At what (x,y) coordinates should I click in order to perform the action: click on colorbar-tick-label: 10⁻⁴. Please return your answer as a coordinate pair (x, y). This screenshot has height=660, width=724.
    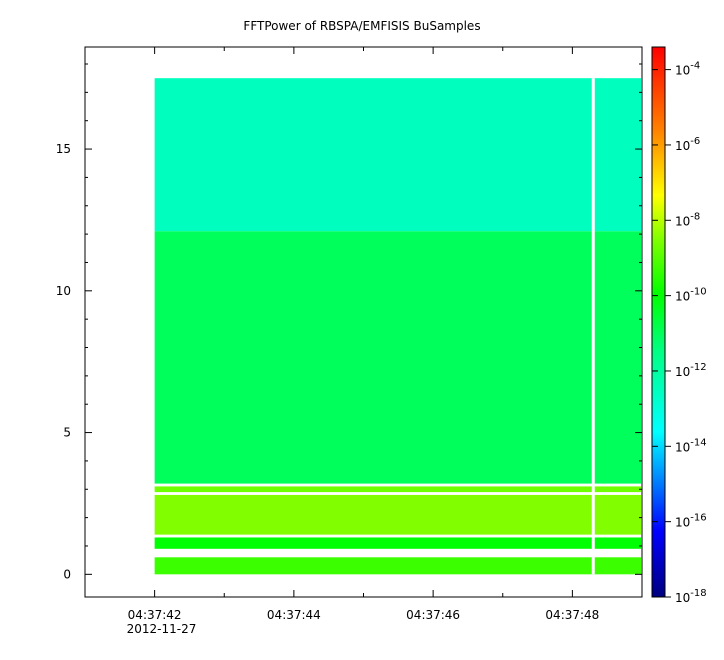
    Looking at the image, I should click on (687, 69).